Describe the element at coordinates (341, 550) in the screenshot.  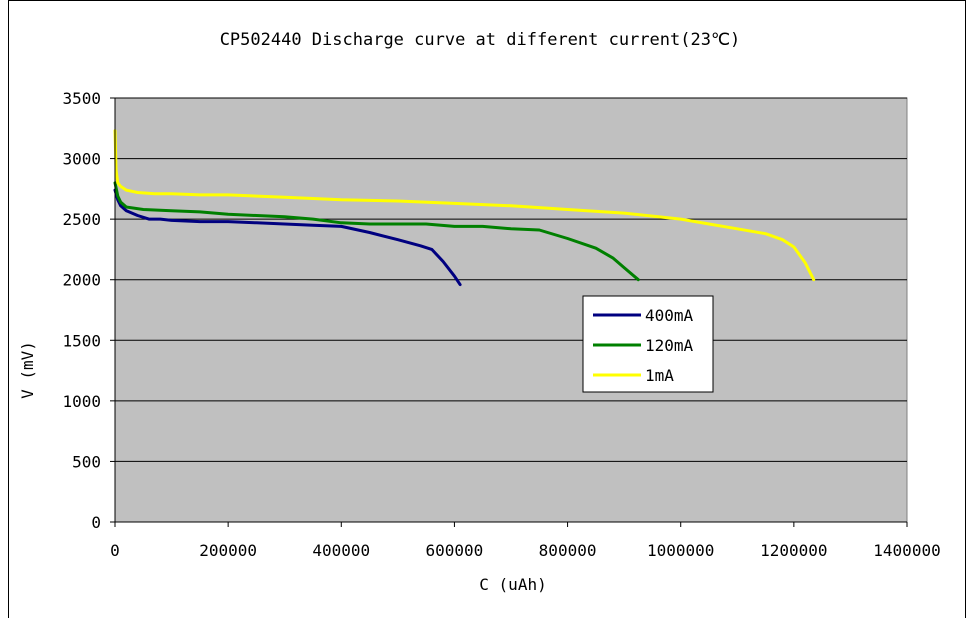
I see `x-tick-label-2: 400000` at that location.